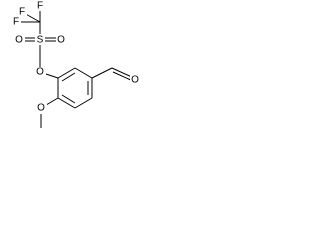  Describe the element at coordinates (40, 40) in the screenshot. I see `atom-label: S` at that location.